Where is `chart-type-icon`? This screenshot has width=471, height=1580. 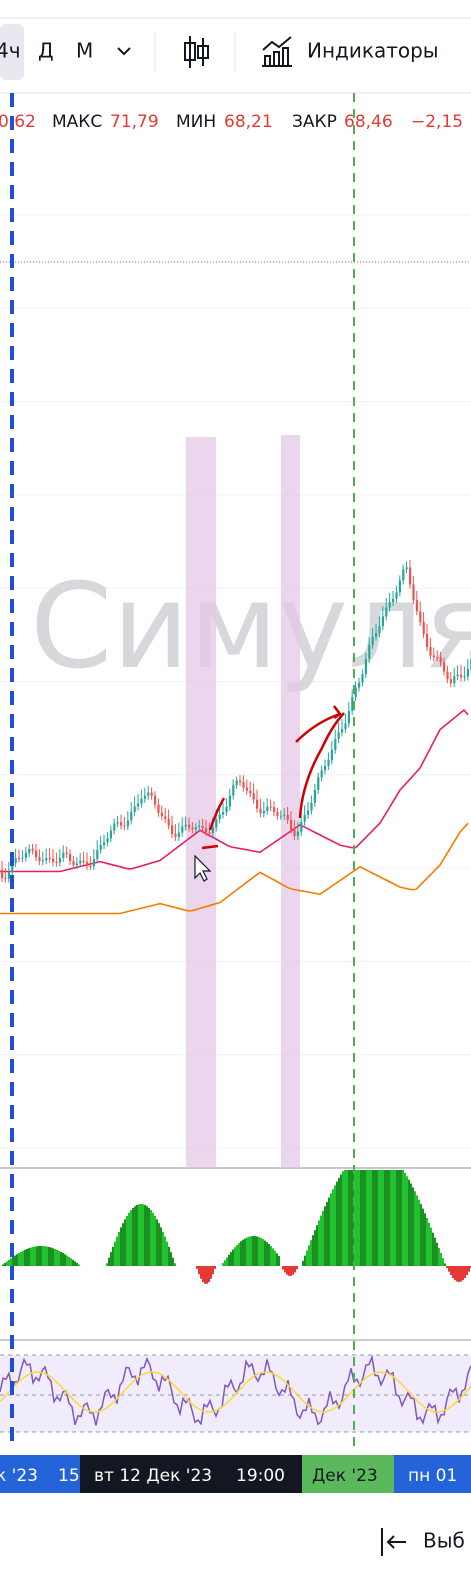 chart-type-icon is located at coordinates (196, 52).